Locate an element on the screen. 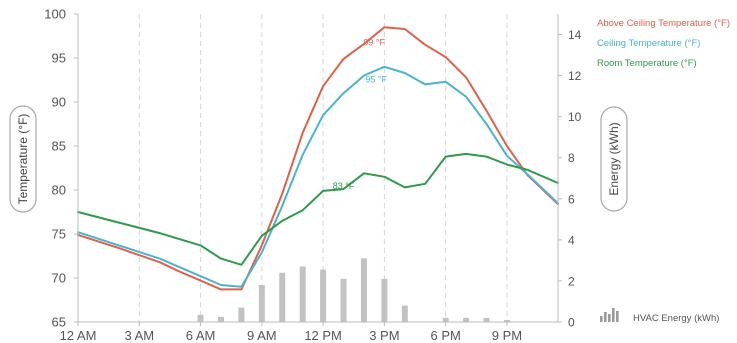 This screenshot has width=737, height=343. right-tick-label: 4 is located at coordinates (571, 240).